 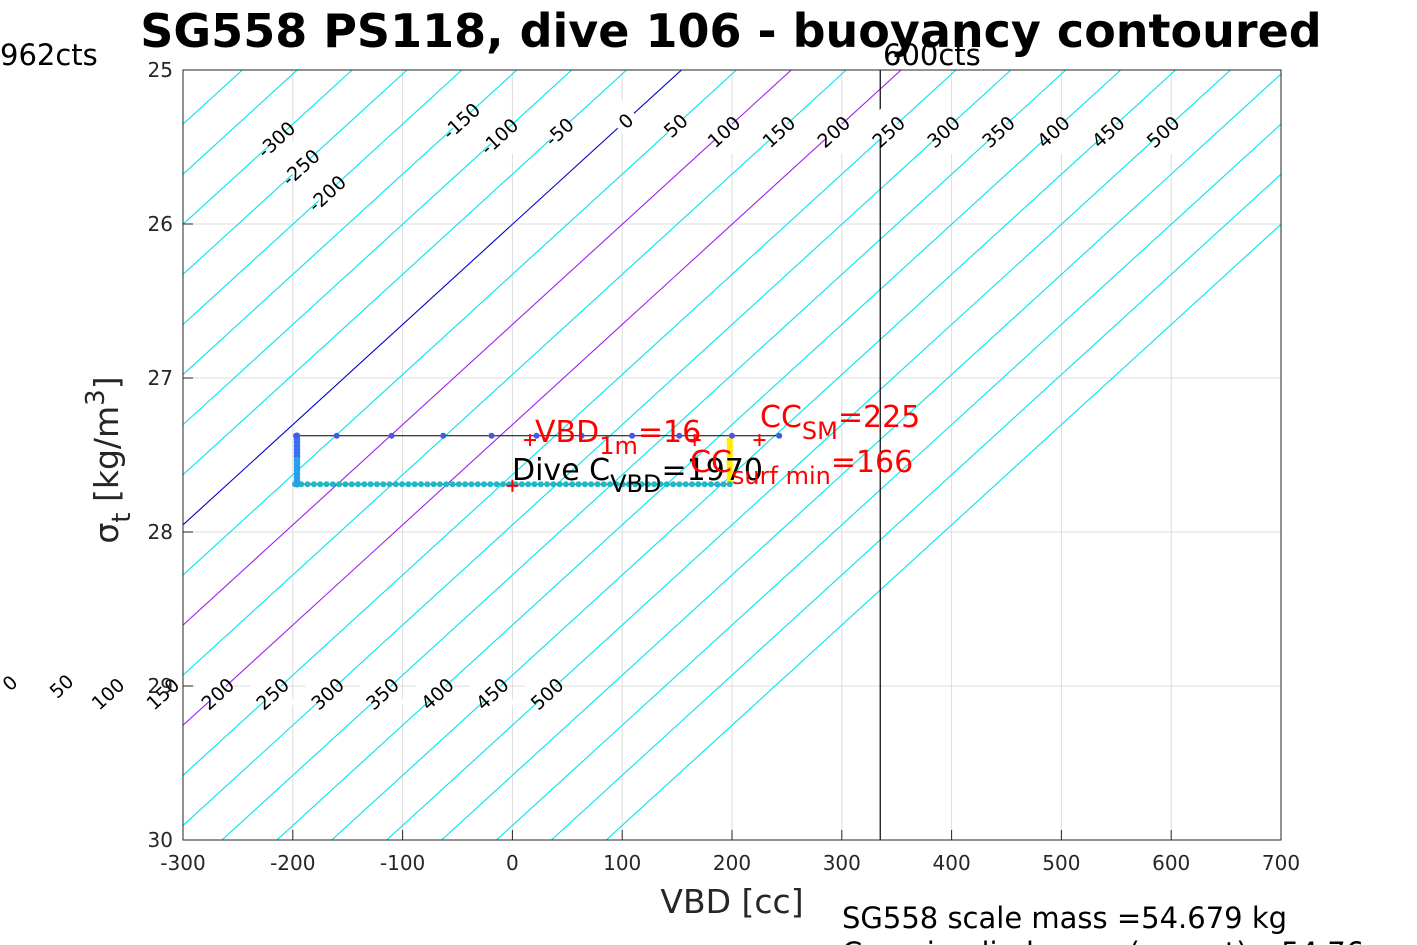 What do you see at coordinates (297, 484) in the screenshot?
I see `track-point-left` at bounding box center [297, 484].